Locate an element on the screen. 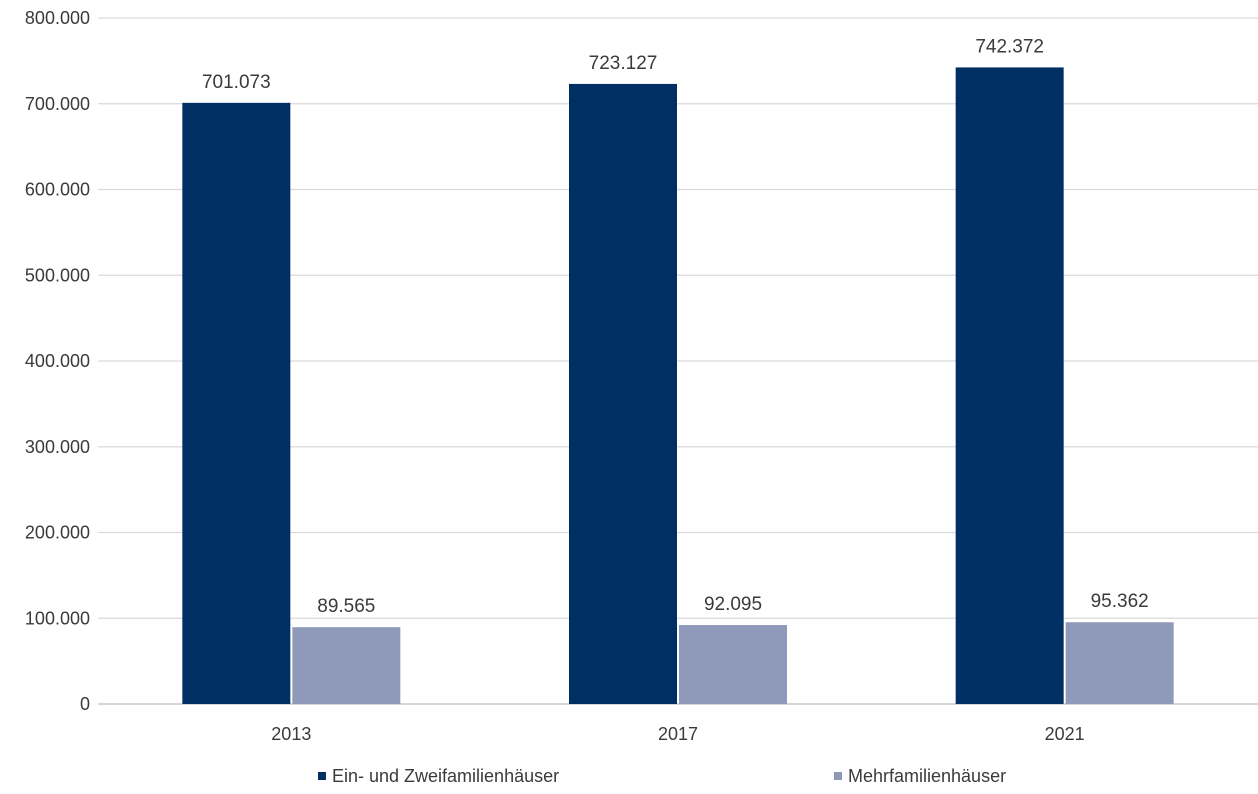 The width and height of the screenshot is (1258, 794). legend-item: Ein- und Zweifamilienhäuser is located at coordinates (438, 776).